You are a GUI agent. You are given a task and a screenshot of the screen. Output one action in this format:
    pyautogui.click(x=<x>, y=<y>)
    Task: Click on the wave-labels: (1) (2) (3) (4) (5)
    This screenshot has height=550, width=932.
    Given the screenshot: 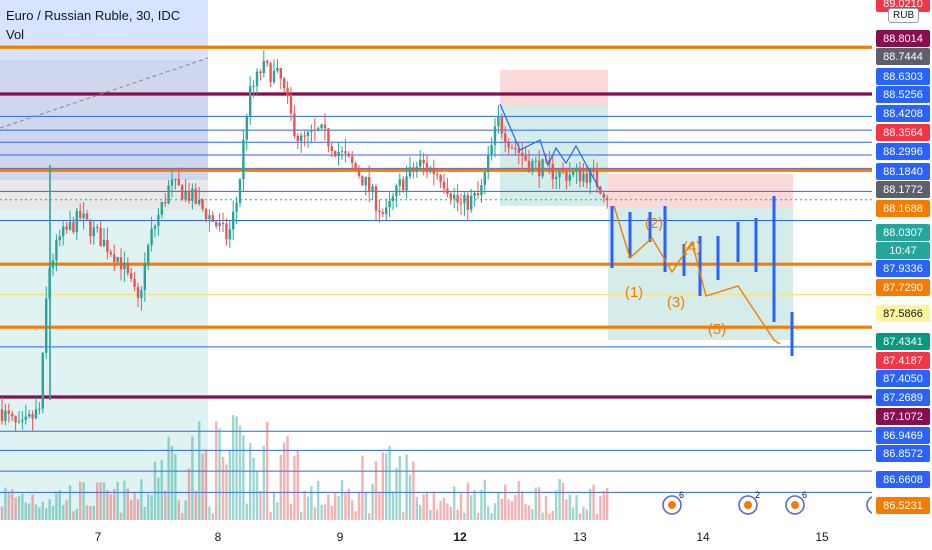 What is the action you would take?
    pyautogui.click(x=675, y=276)
    